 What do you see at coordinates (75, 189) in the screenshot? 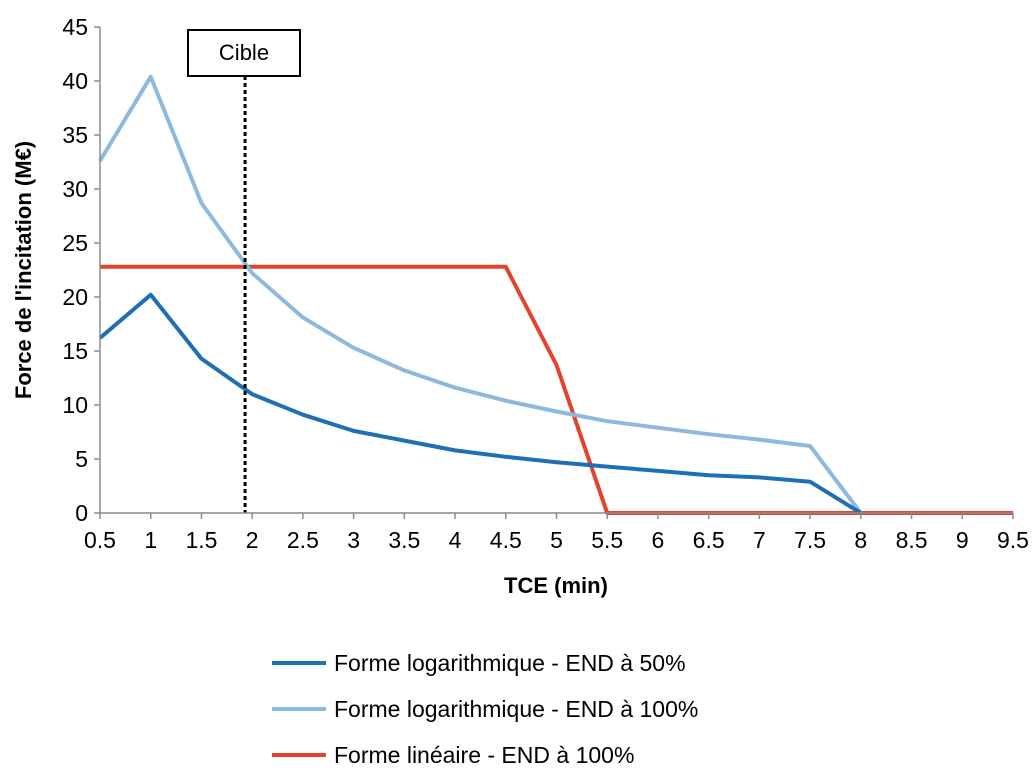
I see `y-tick-label: 30` at bounding box center [75, 189].